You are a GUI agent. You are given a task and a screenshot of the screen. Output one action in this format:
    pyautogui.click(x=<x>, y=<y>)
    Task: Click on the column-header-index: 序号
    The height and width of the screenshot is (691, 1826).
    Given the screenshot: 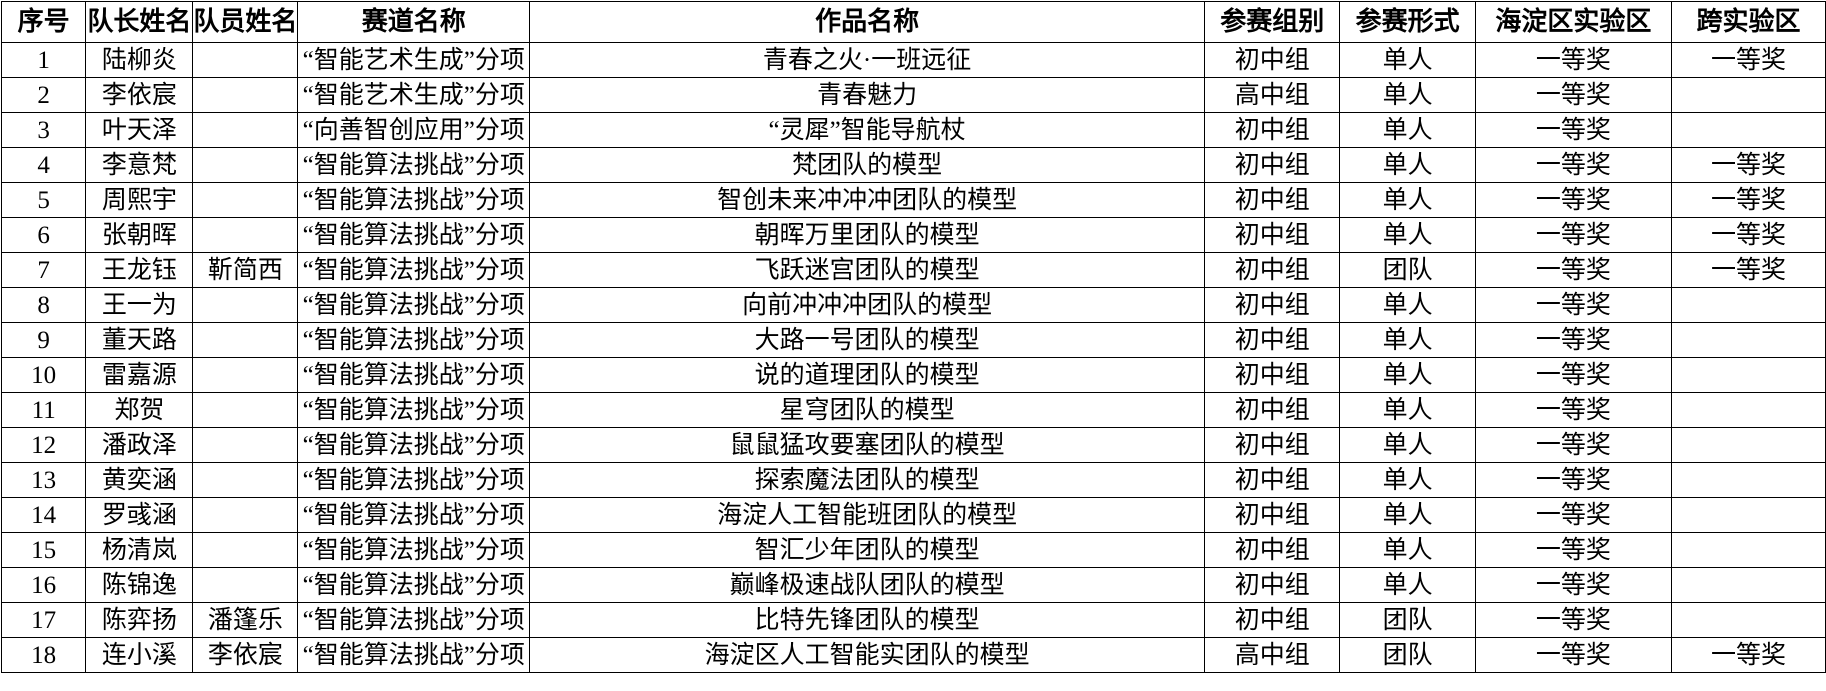 What is the action you would take?
    pyautogui.click(x=43, y=22)
    